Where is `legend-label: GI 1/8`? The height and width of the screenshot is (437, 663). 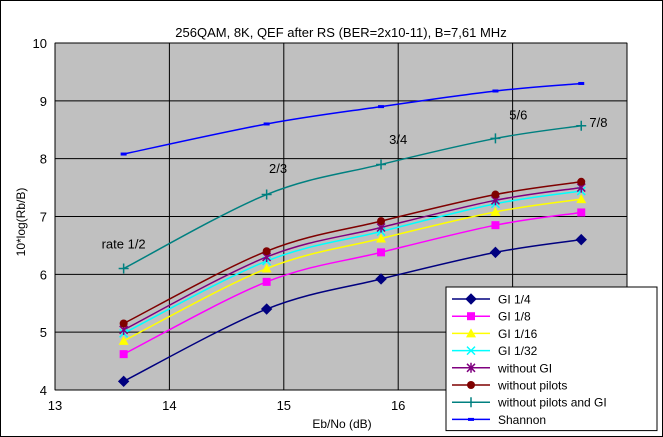 legend-label: GI 1/8 is located at coordinates (514, 317).